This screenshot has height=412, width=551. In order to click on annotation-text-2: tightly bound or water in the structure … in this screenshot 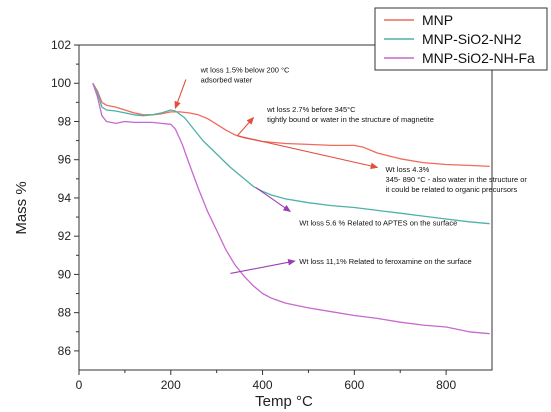, I will do `click(350, 119)`.